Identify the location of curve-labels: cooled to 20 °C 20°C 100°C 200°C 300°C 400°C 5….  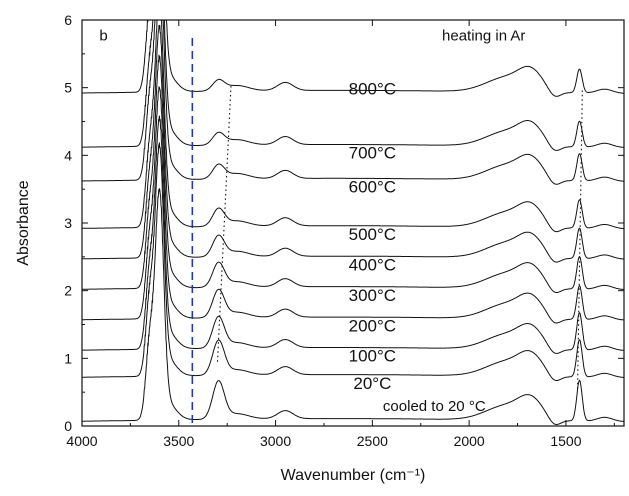
(417, 247).